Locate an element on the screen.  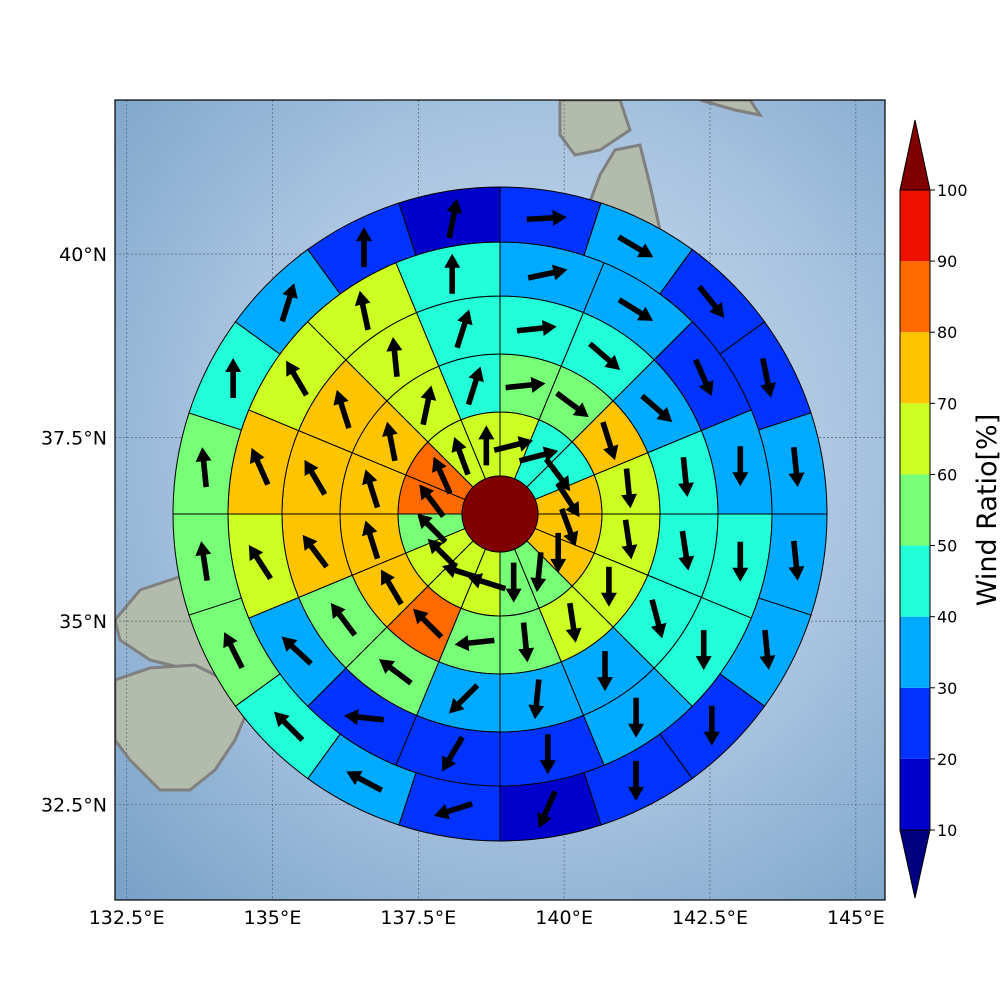
wind-sector is located at coordinates (449, 221).